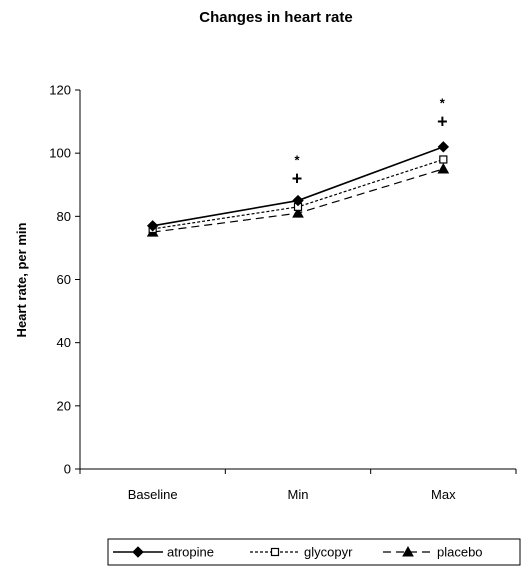 Image resolution: width=529 pixels, height=571 pixels. I want to click on series-group, so click(298, 189).